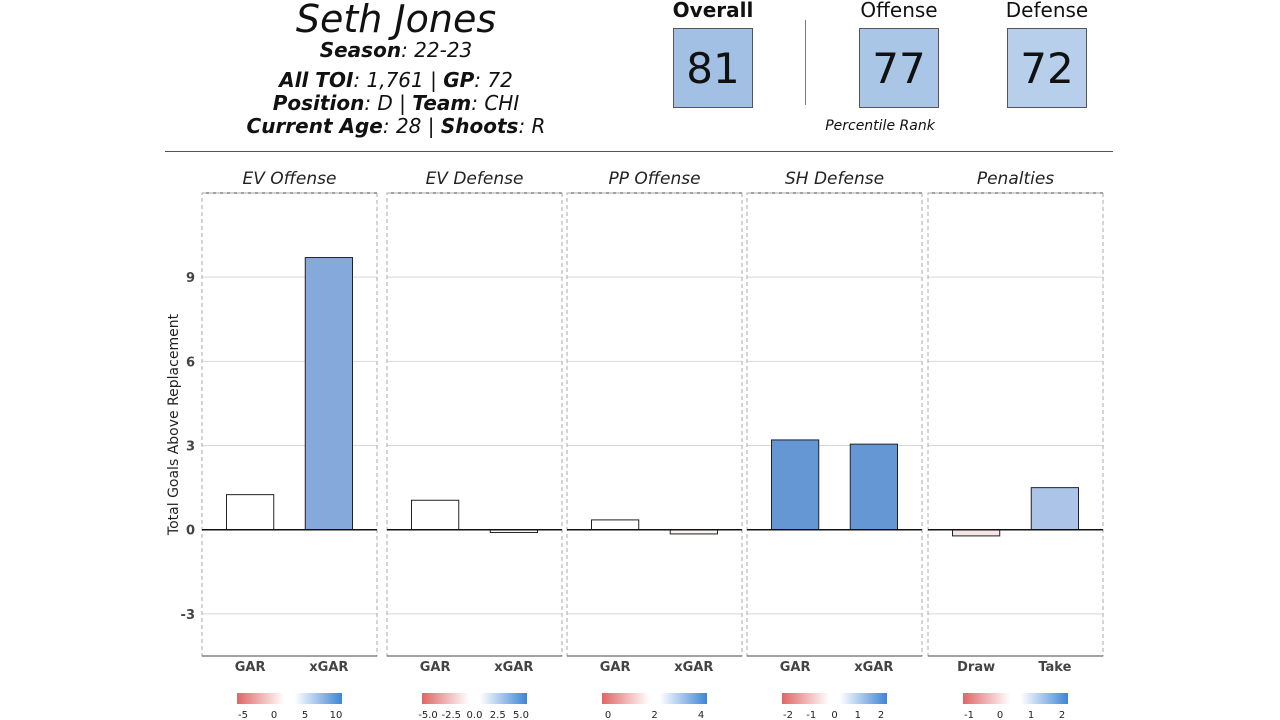  What do you see at coordinates (899, 68) in the screenshot?
I see `offense-score-box: 77` at bounding box center [899, 68].